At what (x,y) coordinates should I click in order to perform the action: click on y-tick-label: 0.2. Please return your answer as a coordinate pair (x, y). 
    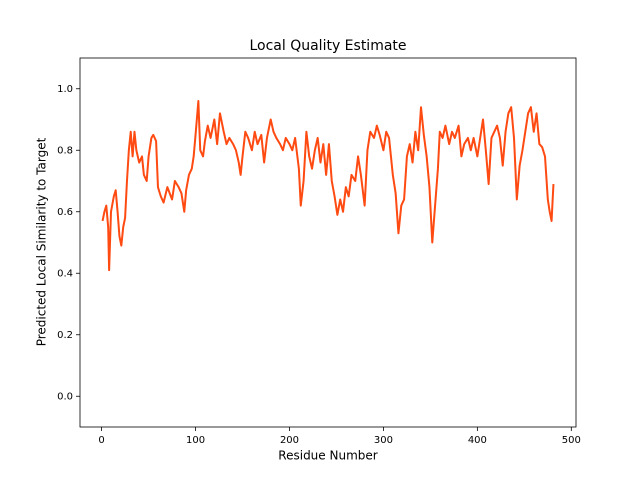
    Looking at the image, I should click on (65, 335).